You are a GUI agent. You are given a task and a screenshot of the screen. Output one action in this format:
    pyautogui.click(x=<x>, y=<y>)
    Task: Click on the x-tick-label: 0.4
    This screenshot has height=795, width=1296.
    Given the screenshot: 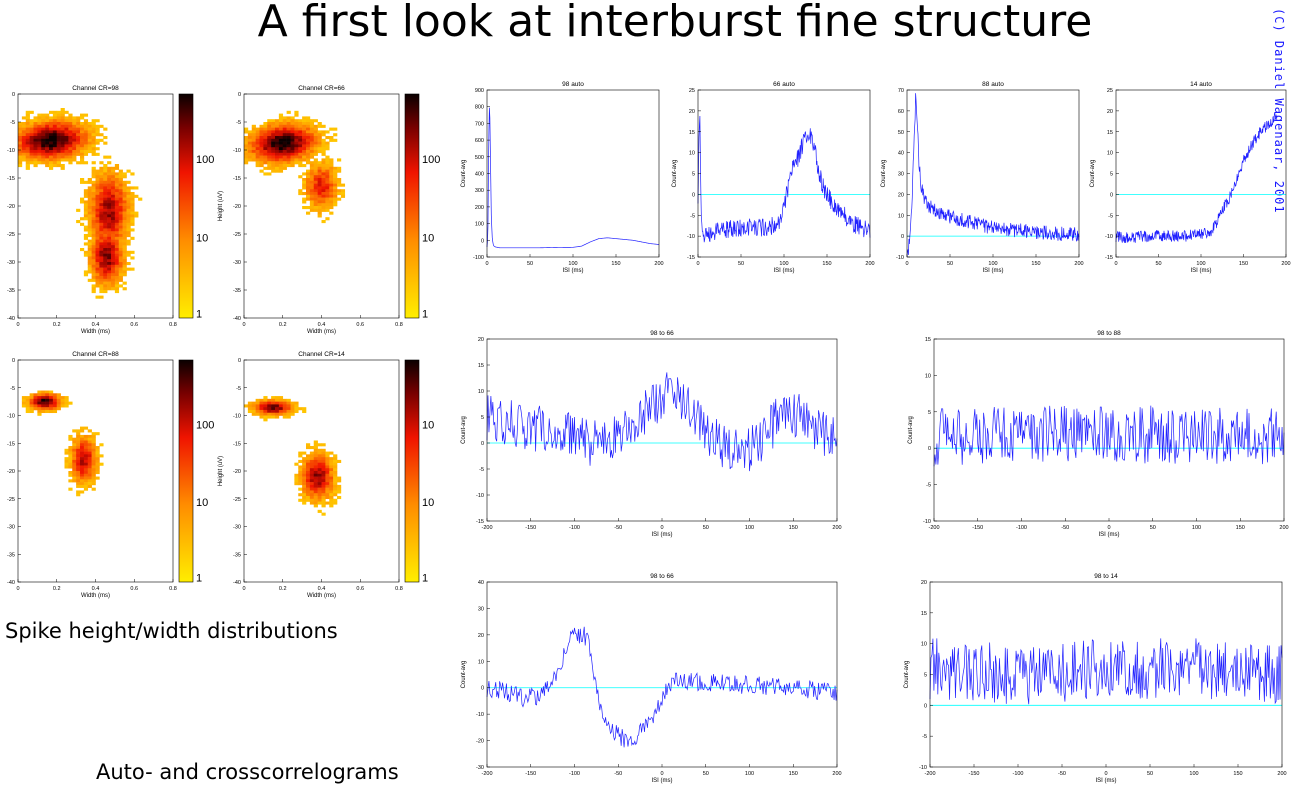 What is the action you would take?
    pyautogui.click(x=322, y=325)
    